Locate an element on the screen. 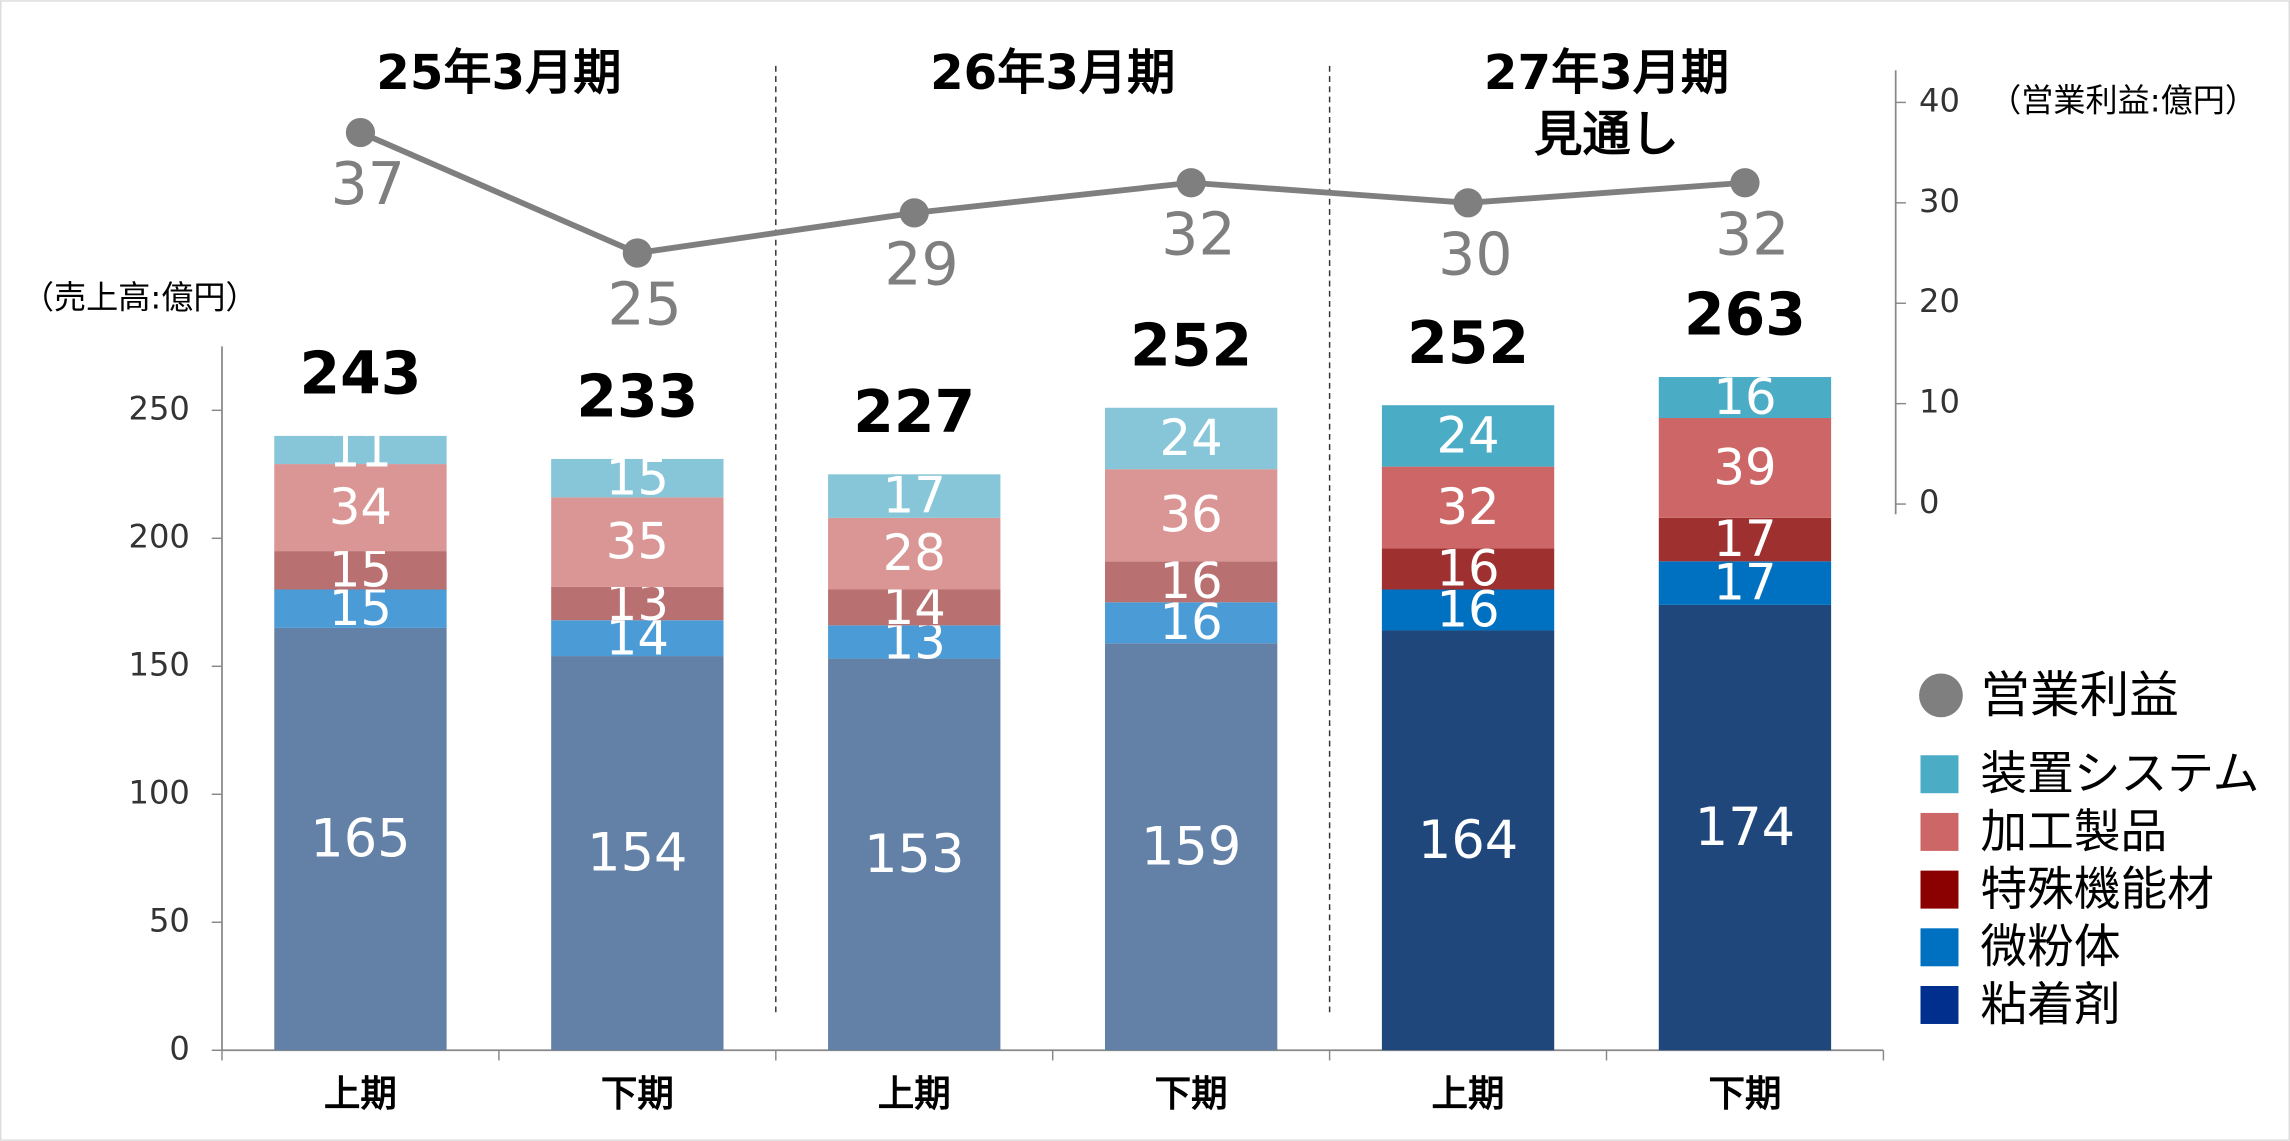  y-tick-label: 250 is located at coordinates (159, 408).